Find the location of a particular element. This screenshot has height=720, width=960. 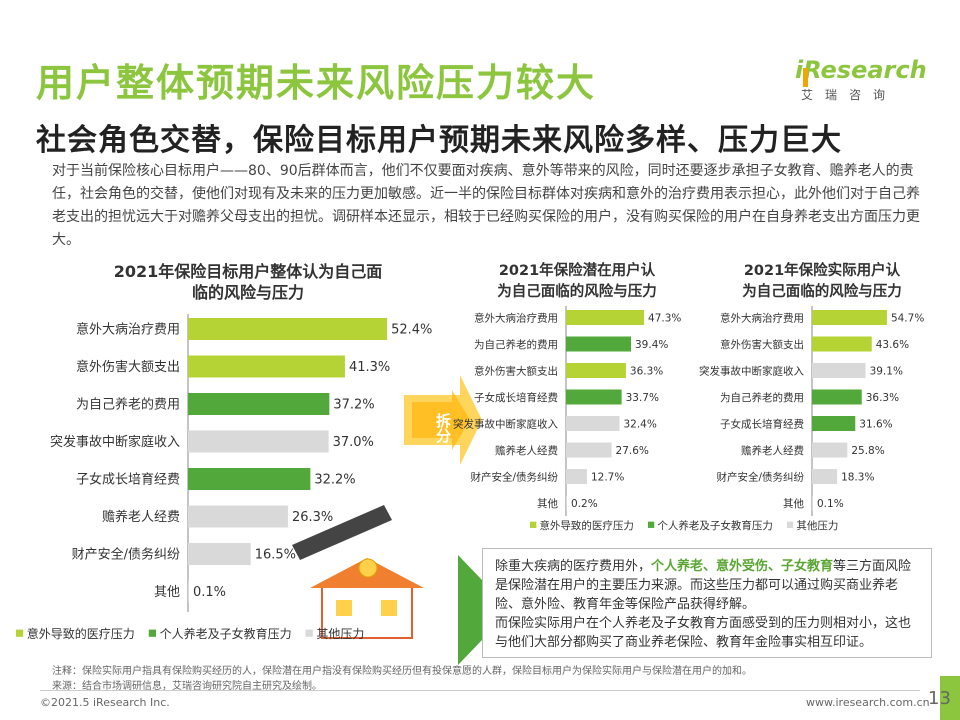

legend-swatch-other is located at coordinates (790, 524).